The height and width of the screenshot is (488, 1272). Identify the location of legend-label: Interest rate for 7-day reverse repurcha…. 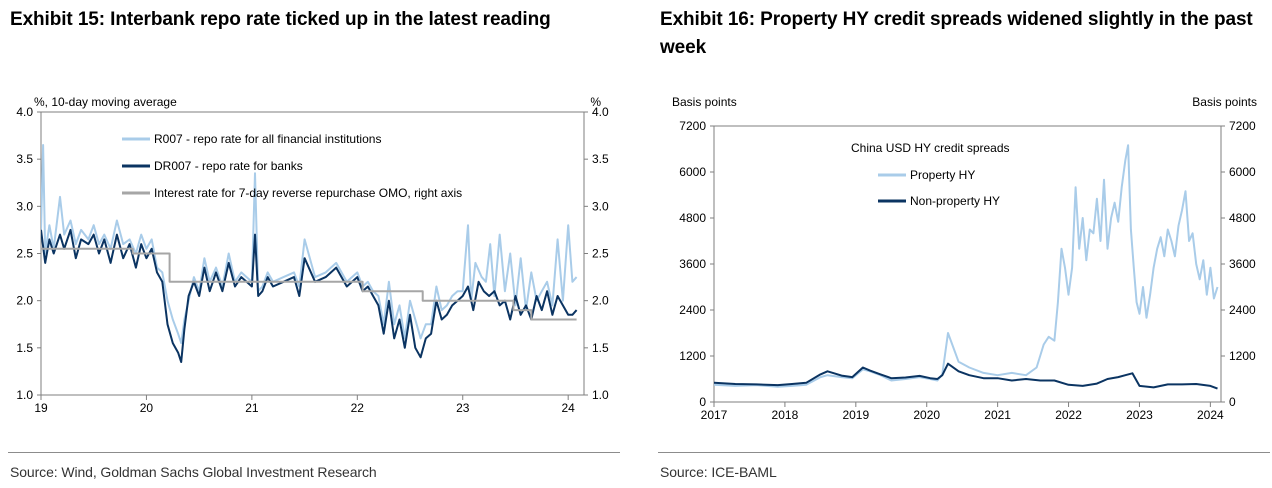
(308, 193).